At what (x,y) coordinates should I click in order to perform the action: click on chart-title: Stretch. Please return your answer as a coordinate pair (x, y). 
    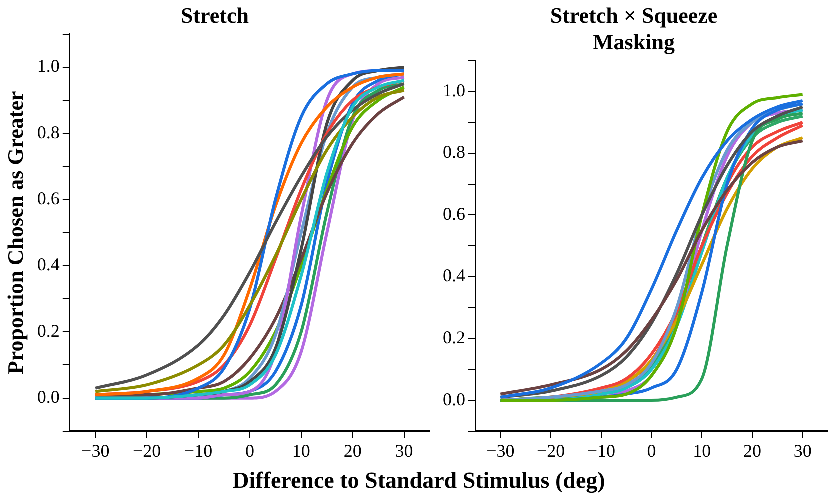
    Looking at the image, I should click on (215, 15).